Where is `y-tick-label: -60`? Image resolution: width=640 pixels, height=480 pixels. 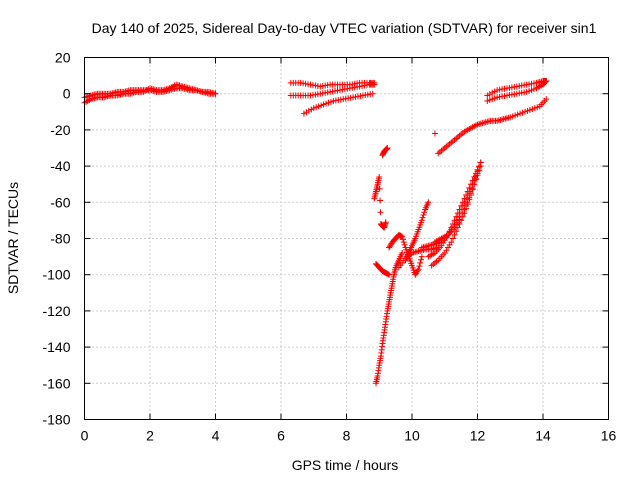 y-tick-label: -60 is located at coordinates (60, 202).